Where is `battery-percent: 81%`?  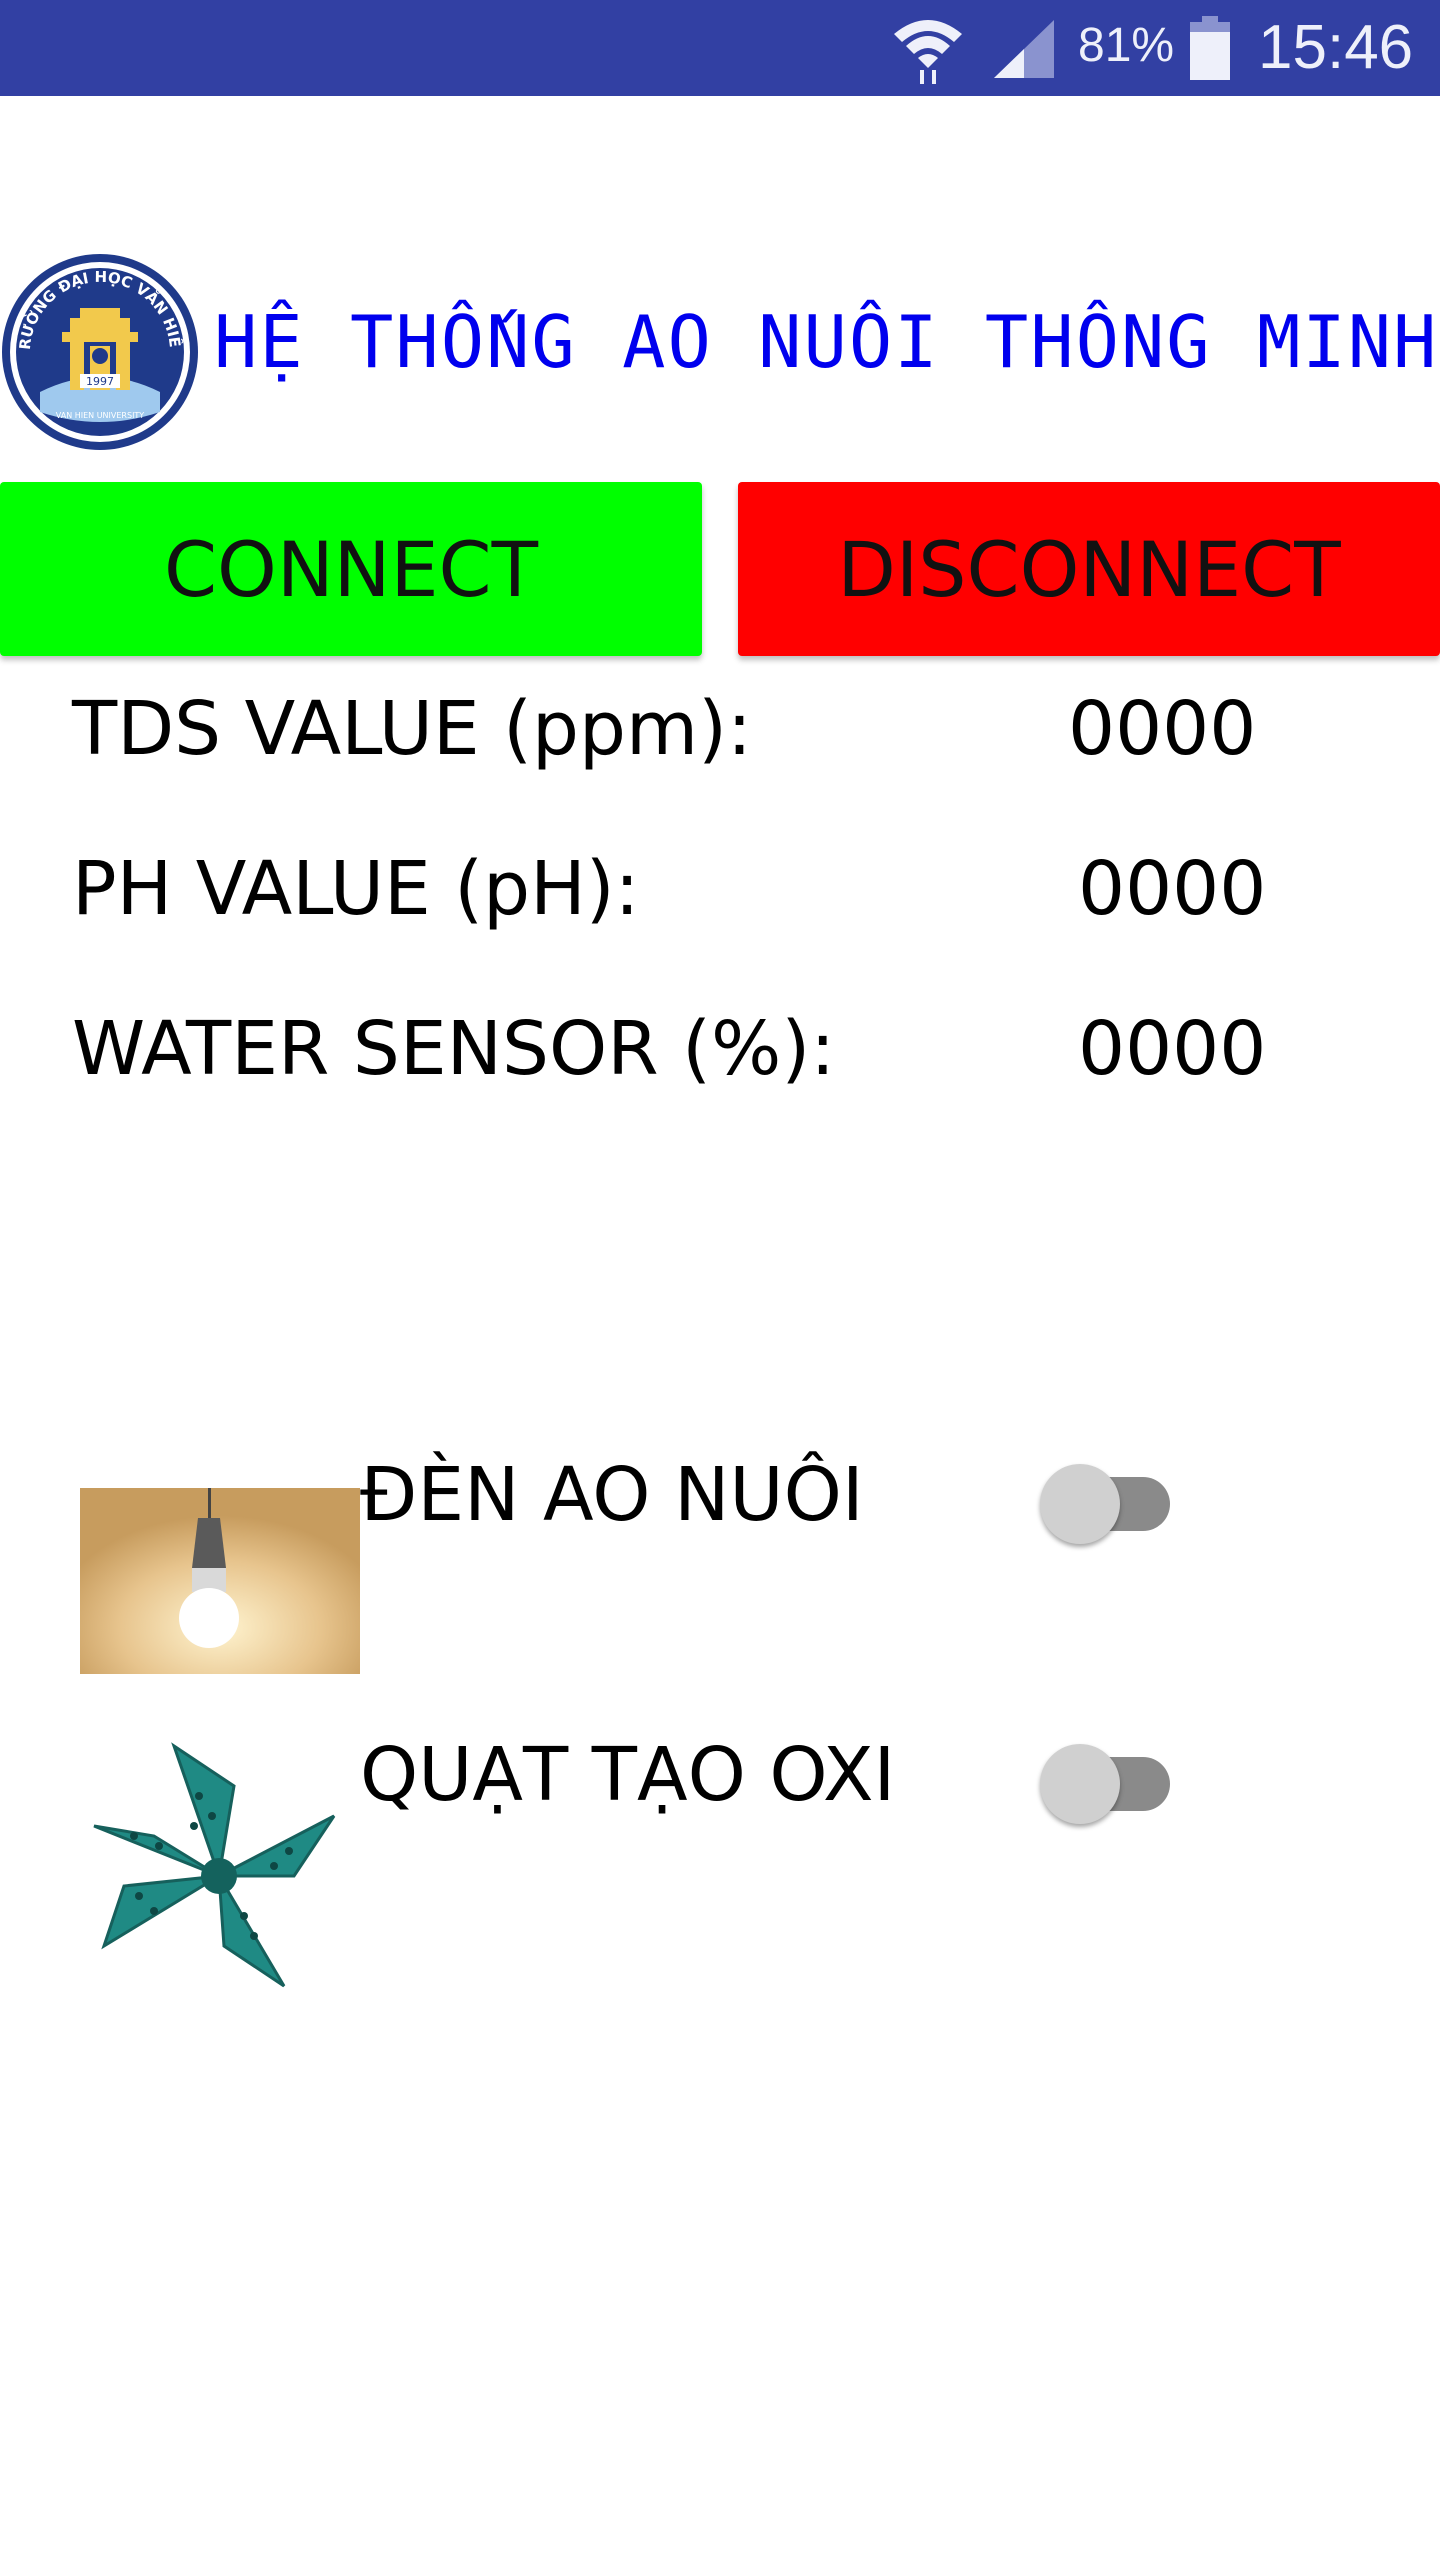 battery-percent: 81% is located at coordinates (1126, 45).